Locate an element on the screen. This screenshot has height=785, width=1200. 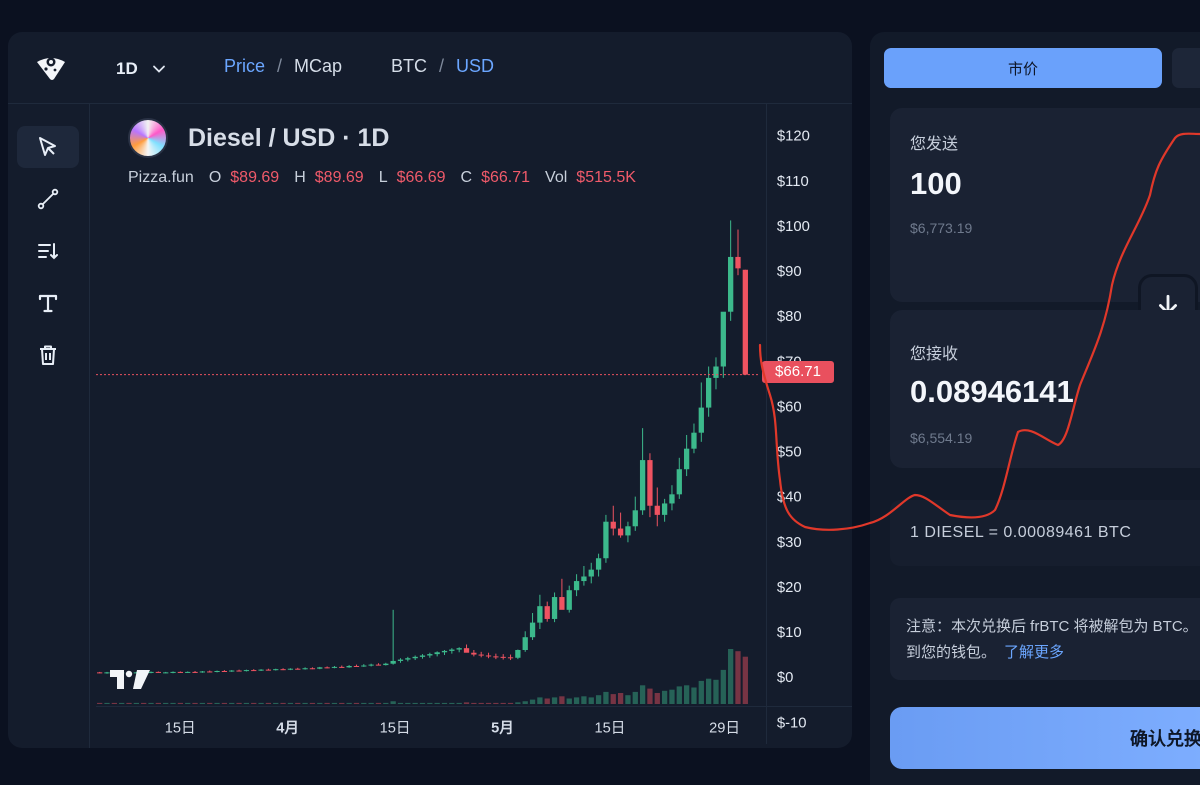
tool-delete is located at coordinates (48, 355).